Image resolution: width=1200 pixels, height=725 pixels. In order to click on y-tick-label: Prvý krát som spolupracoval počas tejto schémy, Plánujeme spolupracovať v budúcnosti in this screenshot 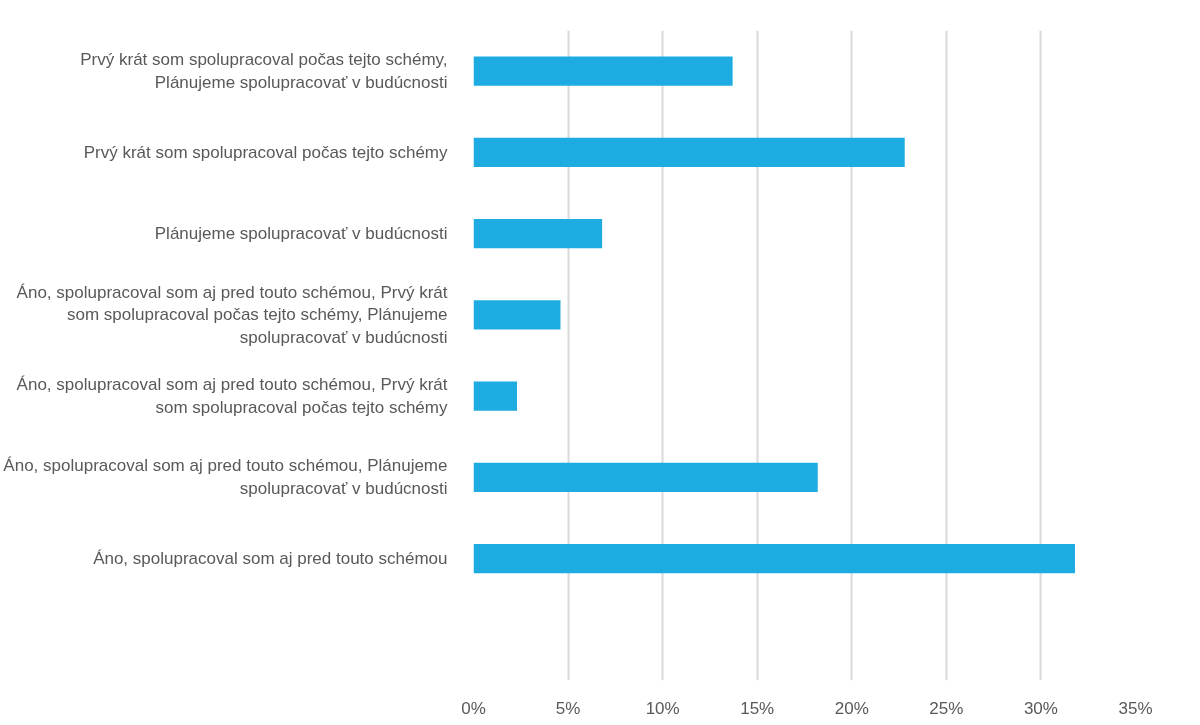, I will do `click(264, 71)`.